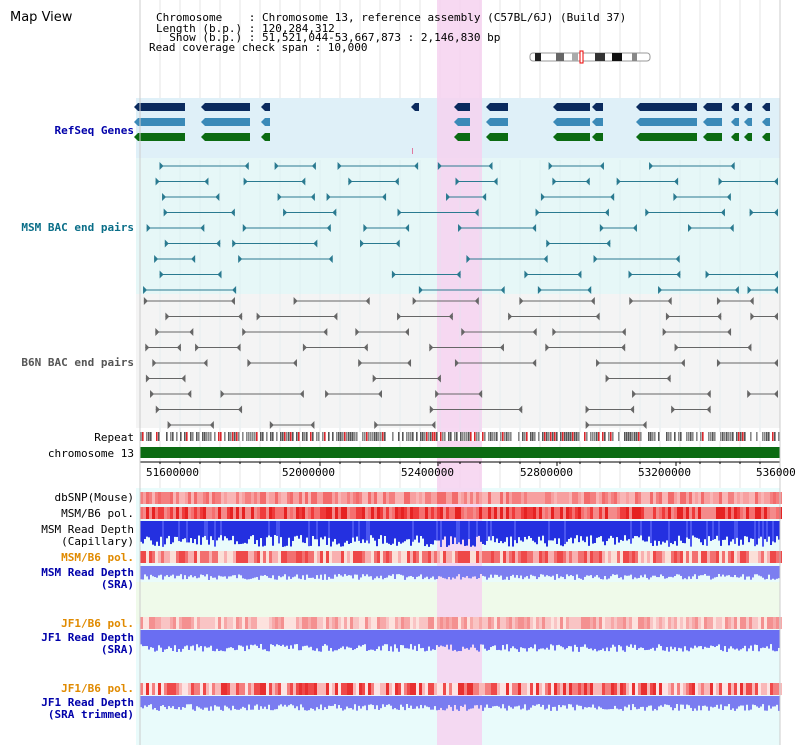  I want to click on gene-block, so click(464, 107).